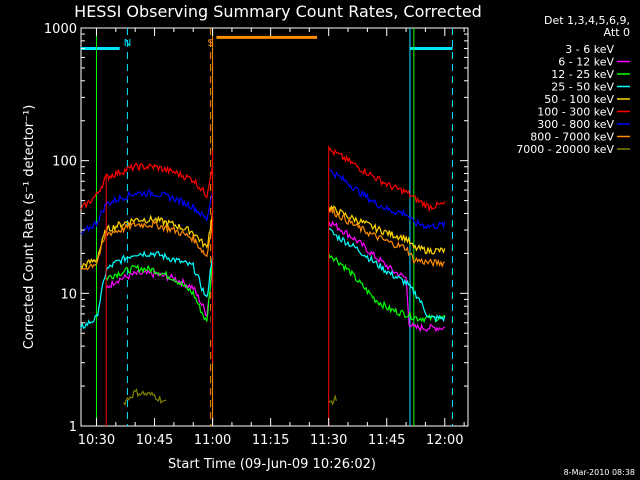  Describe the element at coordinates (386, 440) in the screenshot. I see `x-tick-label-5: 11:45` at that location.